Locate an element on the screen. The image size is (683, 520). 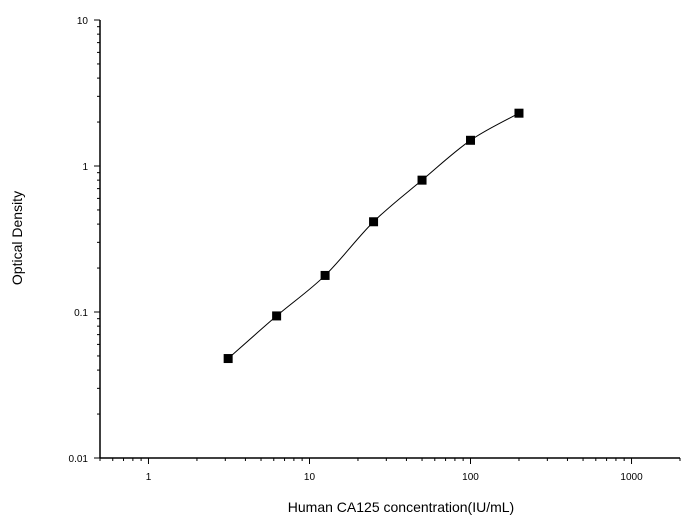
y-ticks: 0.01 0.1 1 10 is located at coordinates (84, 240).